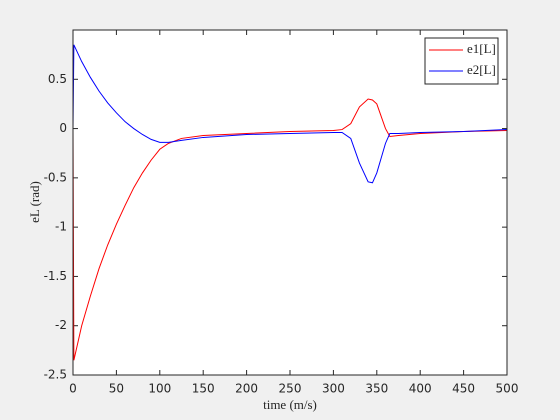  Describe the element at coordinates (55, 375) in the screenshot. I see `y-tick-label: -2.5` at that location.